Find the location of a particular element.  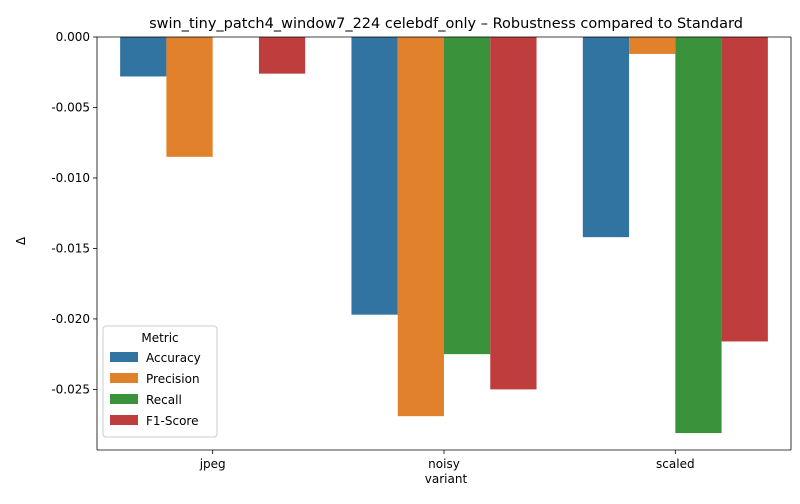

bar-noisy-recall is located at coordinates (467, 196).